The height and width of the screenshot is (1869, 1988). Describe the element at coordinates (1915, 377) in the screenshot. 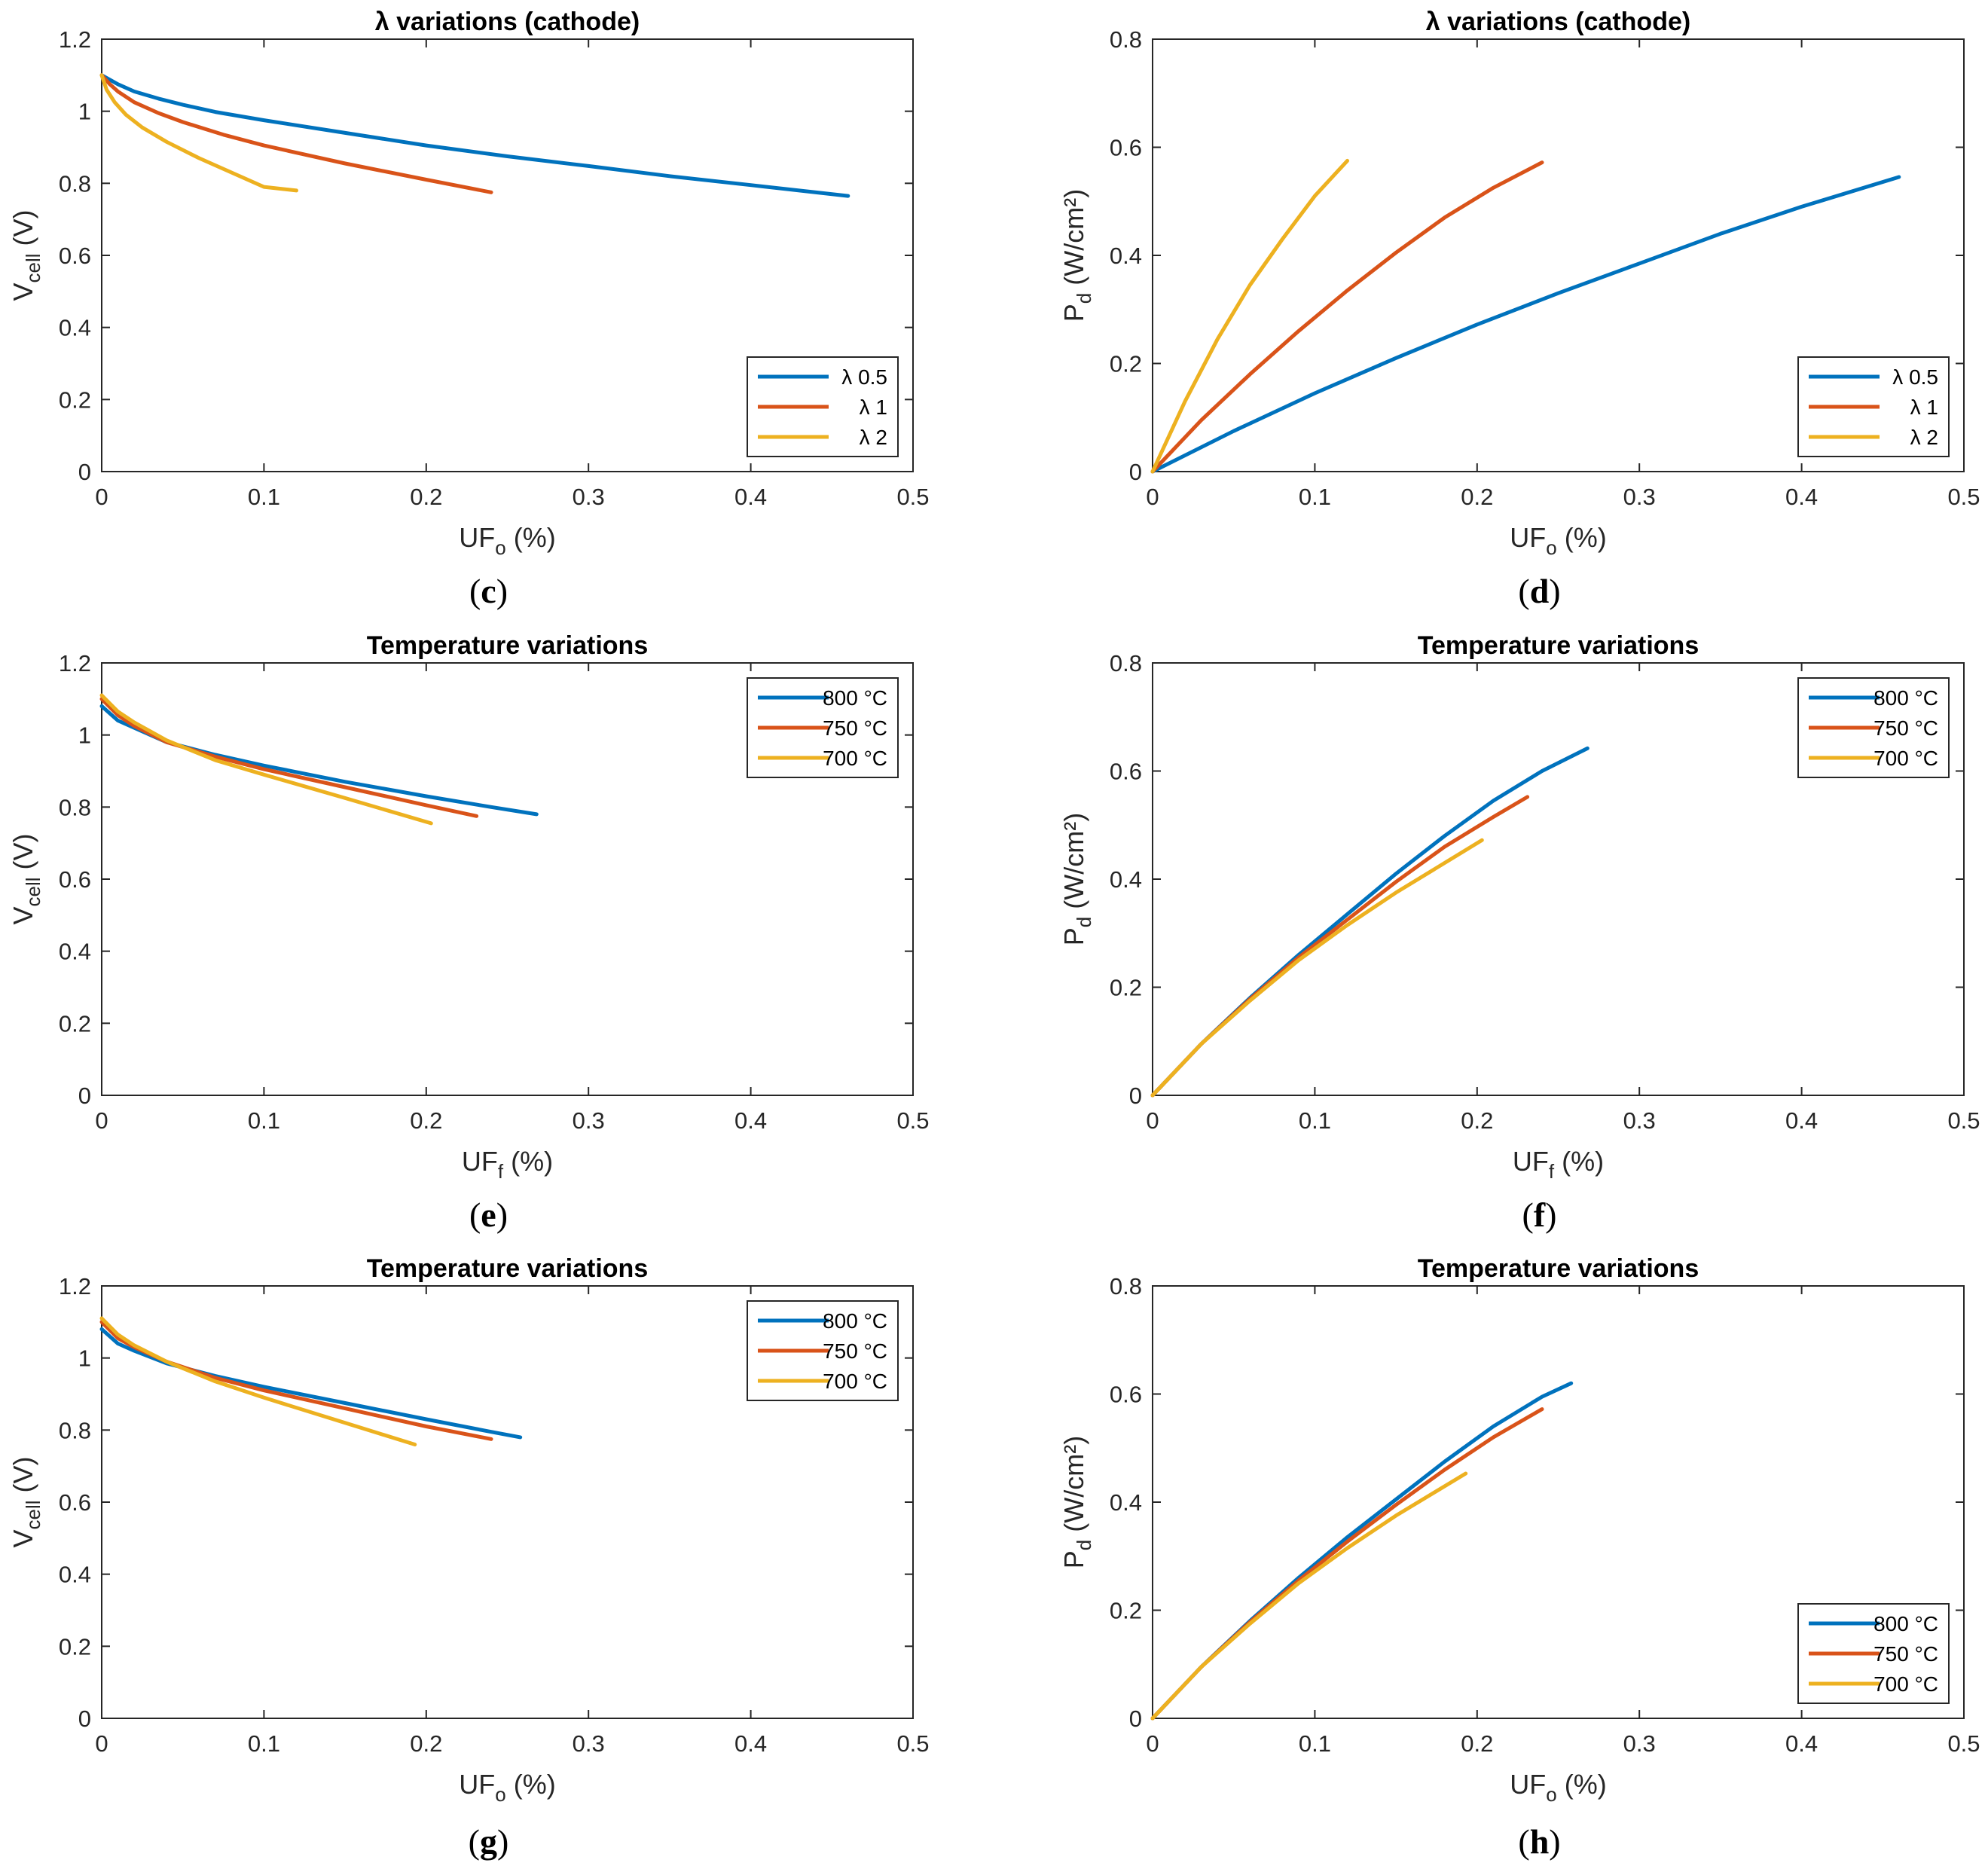

I see `legend-entry-label: λ 0.5` at that location.